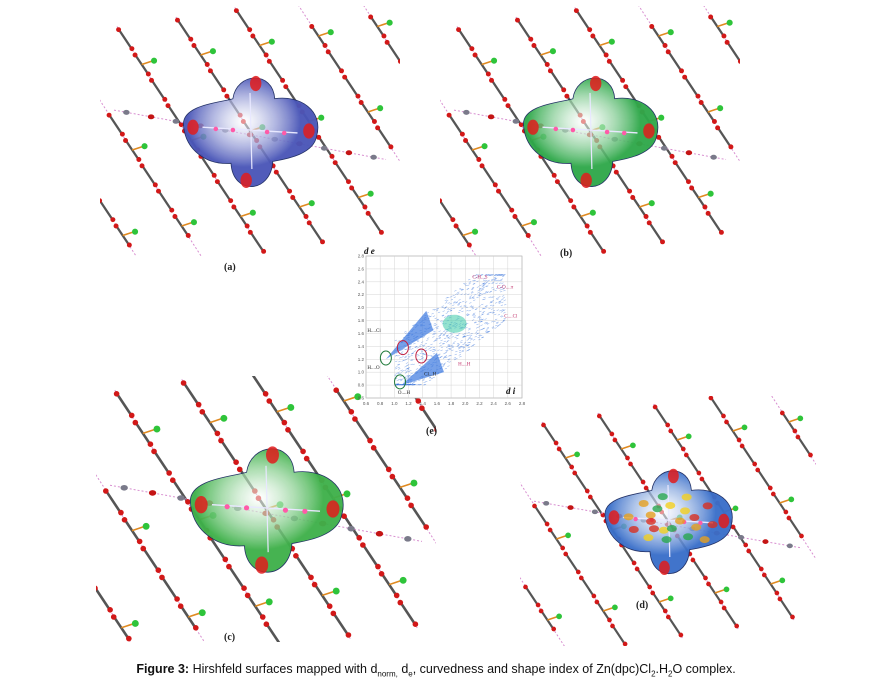  What do you see at coordinates (668, 521) in the screenshot?
I see `panel-d-shape-index` at bounding box center [668, 521].